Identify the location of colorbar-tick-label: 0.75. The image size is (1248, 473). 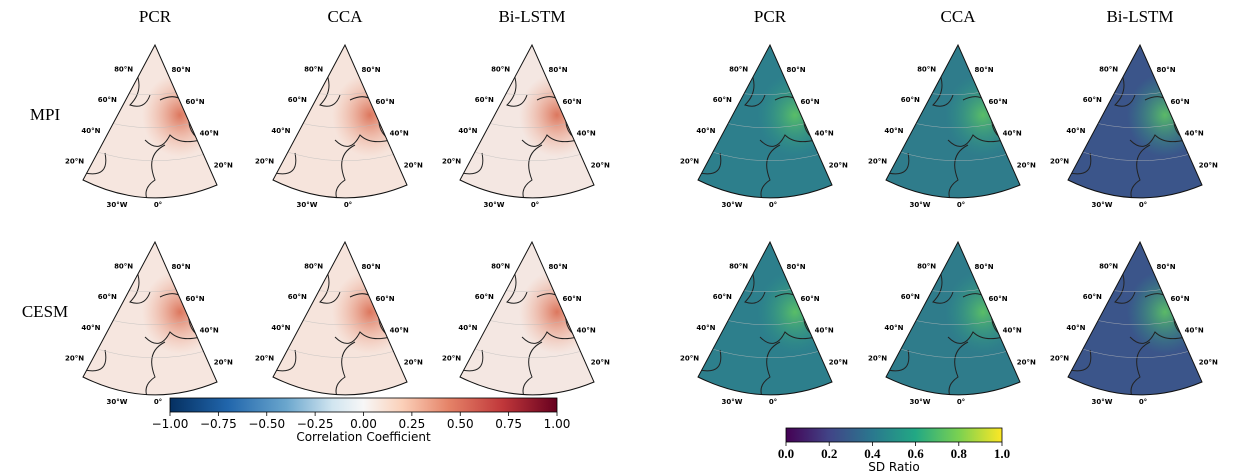
(508, 424).